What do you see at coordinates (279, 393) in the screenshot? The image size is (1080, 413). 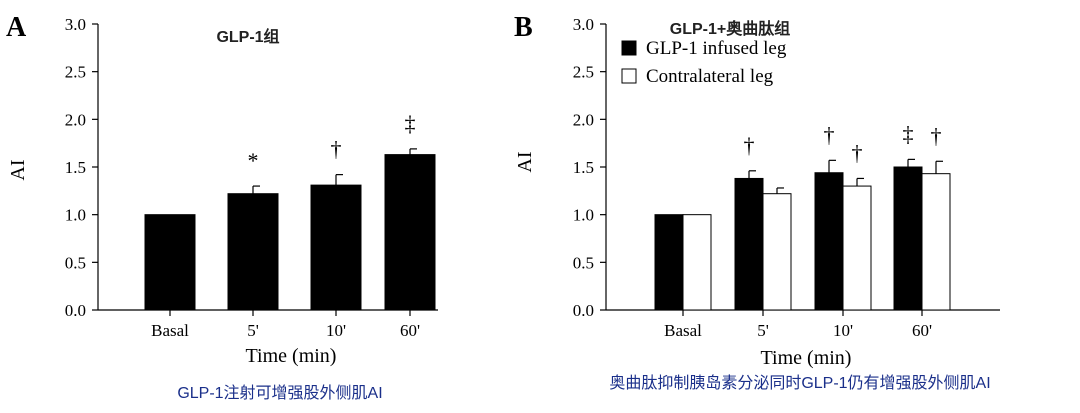 I see `caption: GLP-1注射可增强股外侧肌AI` at bounding box center [279, 393].